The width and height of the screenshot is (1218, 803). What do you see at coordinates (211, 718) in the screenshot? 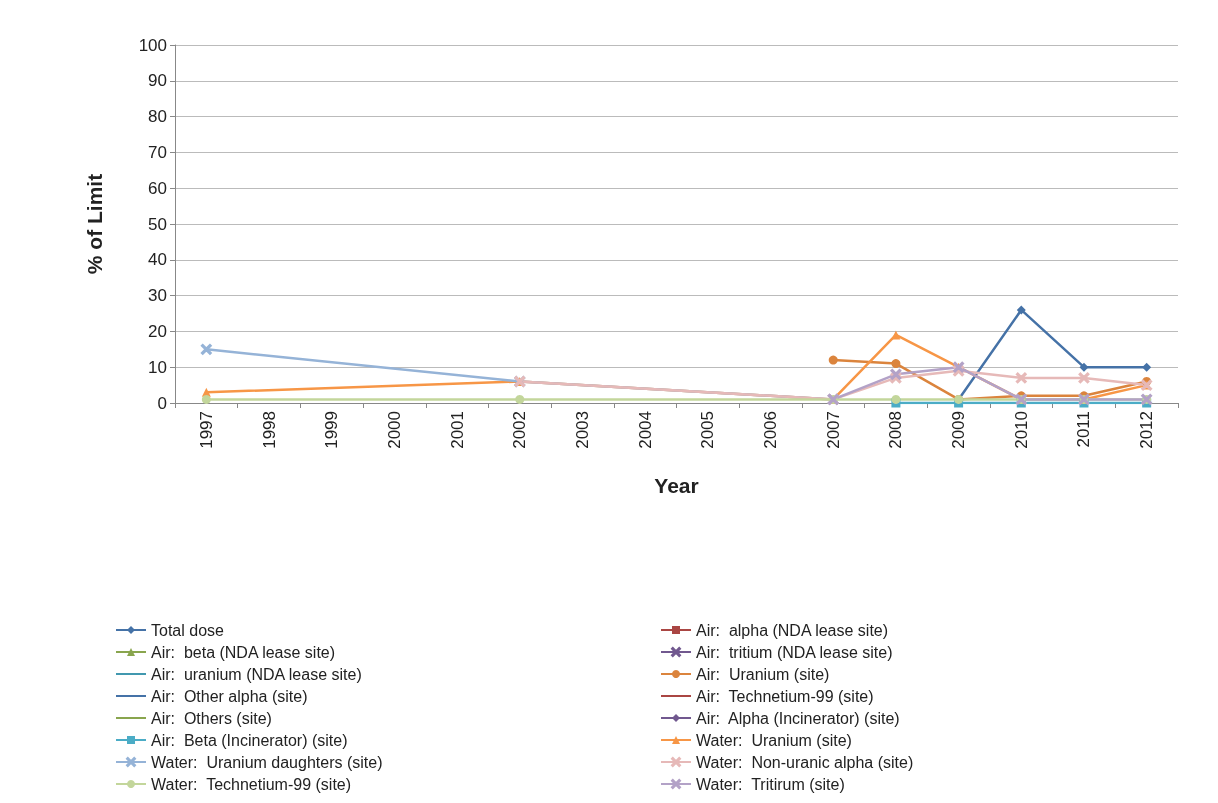
I see `legend-label: Air: Others (site)` at bounding box center [211, 718].